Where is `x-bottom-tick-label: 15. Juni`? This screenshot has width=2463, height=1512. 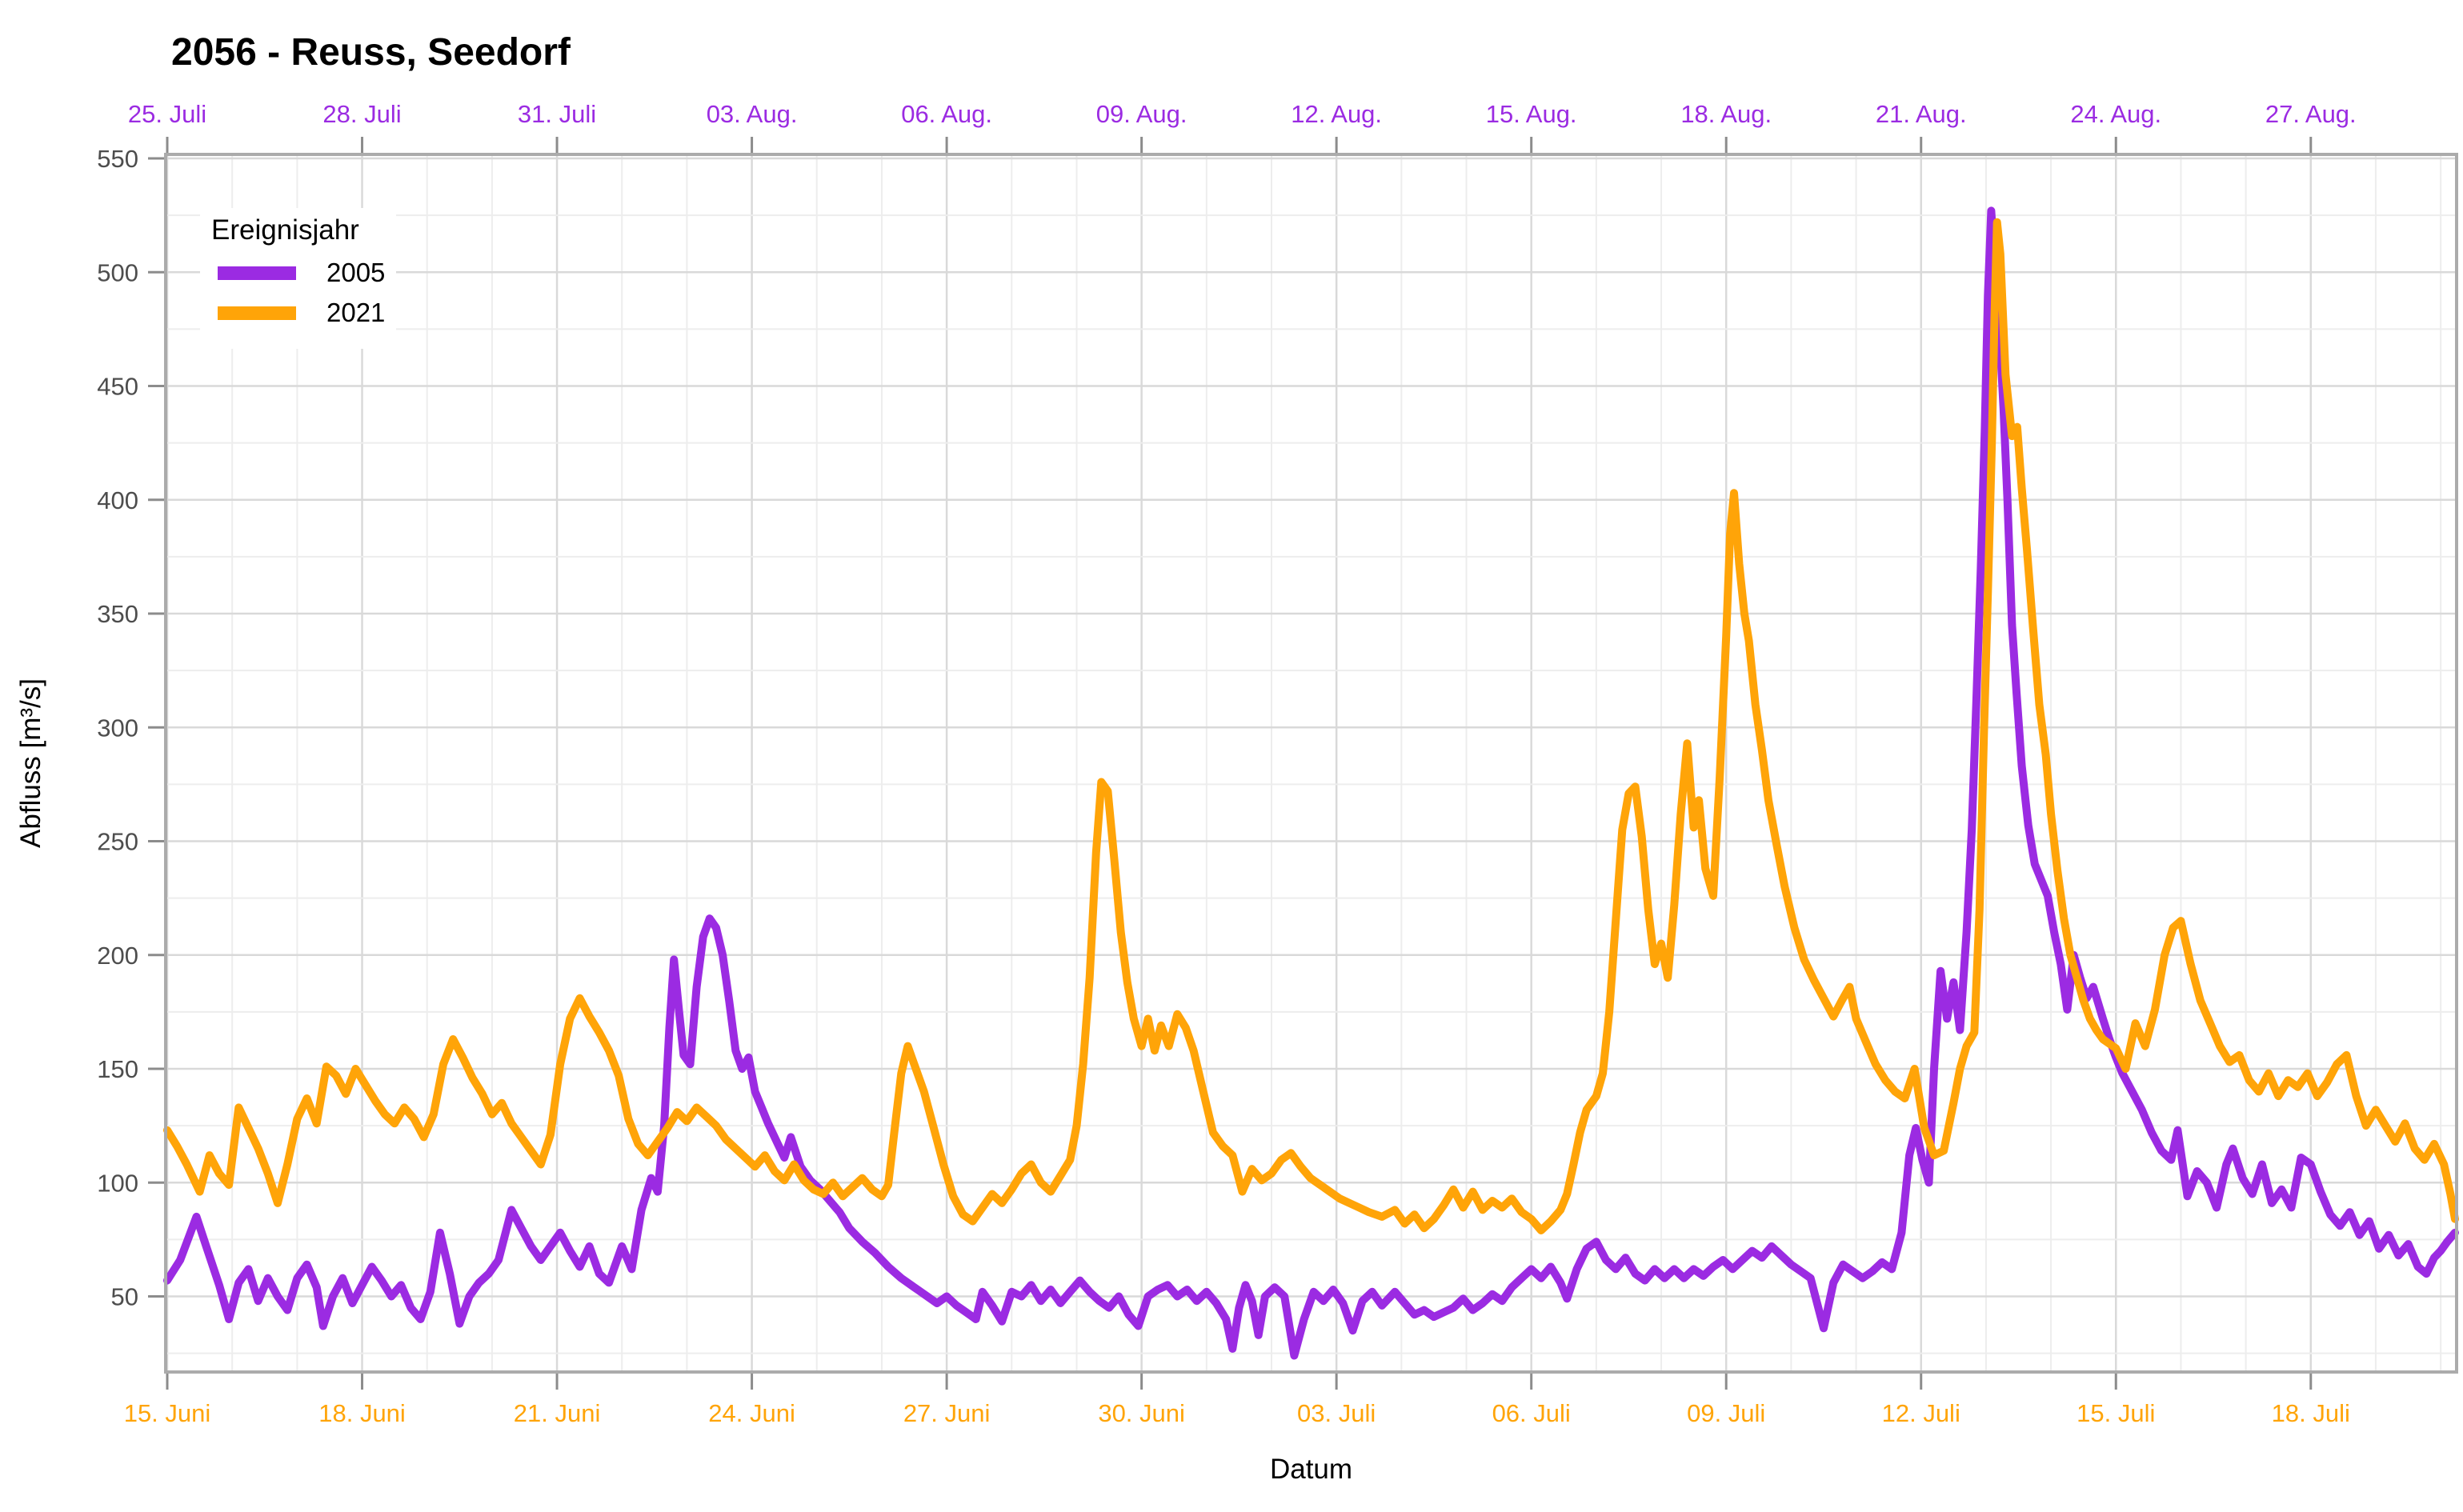 x-bottom-tick-label: 15. Juni is located at coordinates (167, 1413).